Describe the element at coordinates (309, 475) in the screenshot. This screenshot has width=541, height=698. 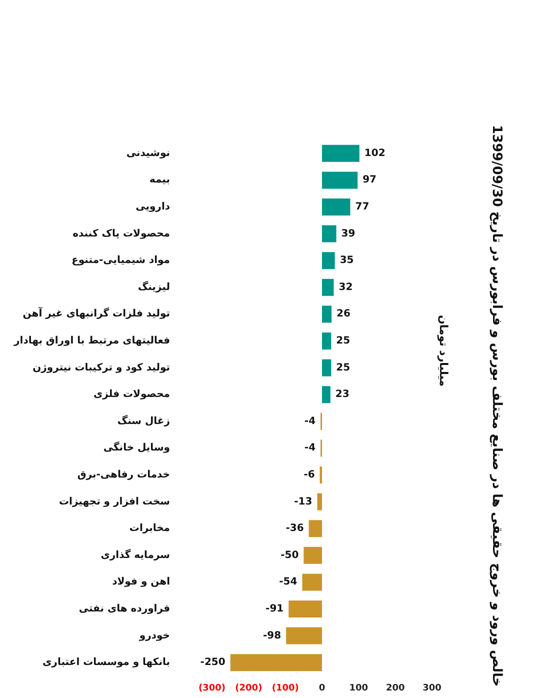
I see `data-label: -6` at that location.